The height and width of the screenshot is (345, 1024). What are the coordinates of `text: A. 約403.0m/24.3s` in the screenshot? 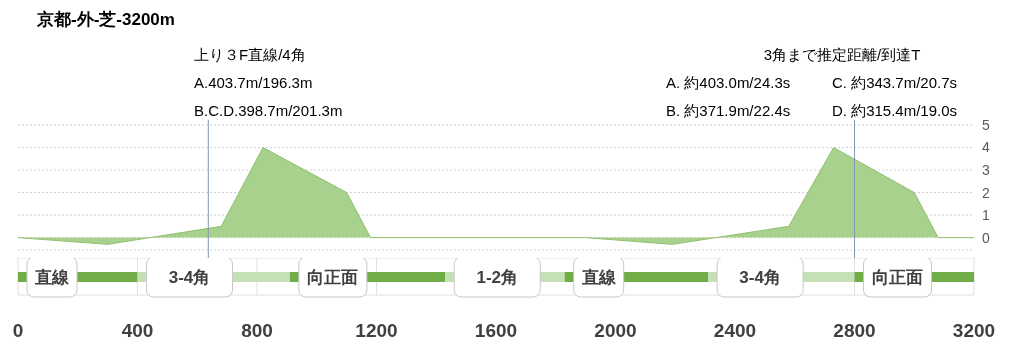 It's located at (728, 82).